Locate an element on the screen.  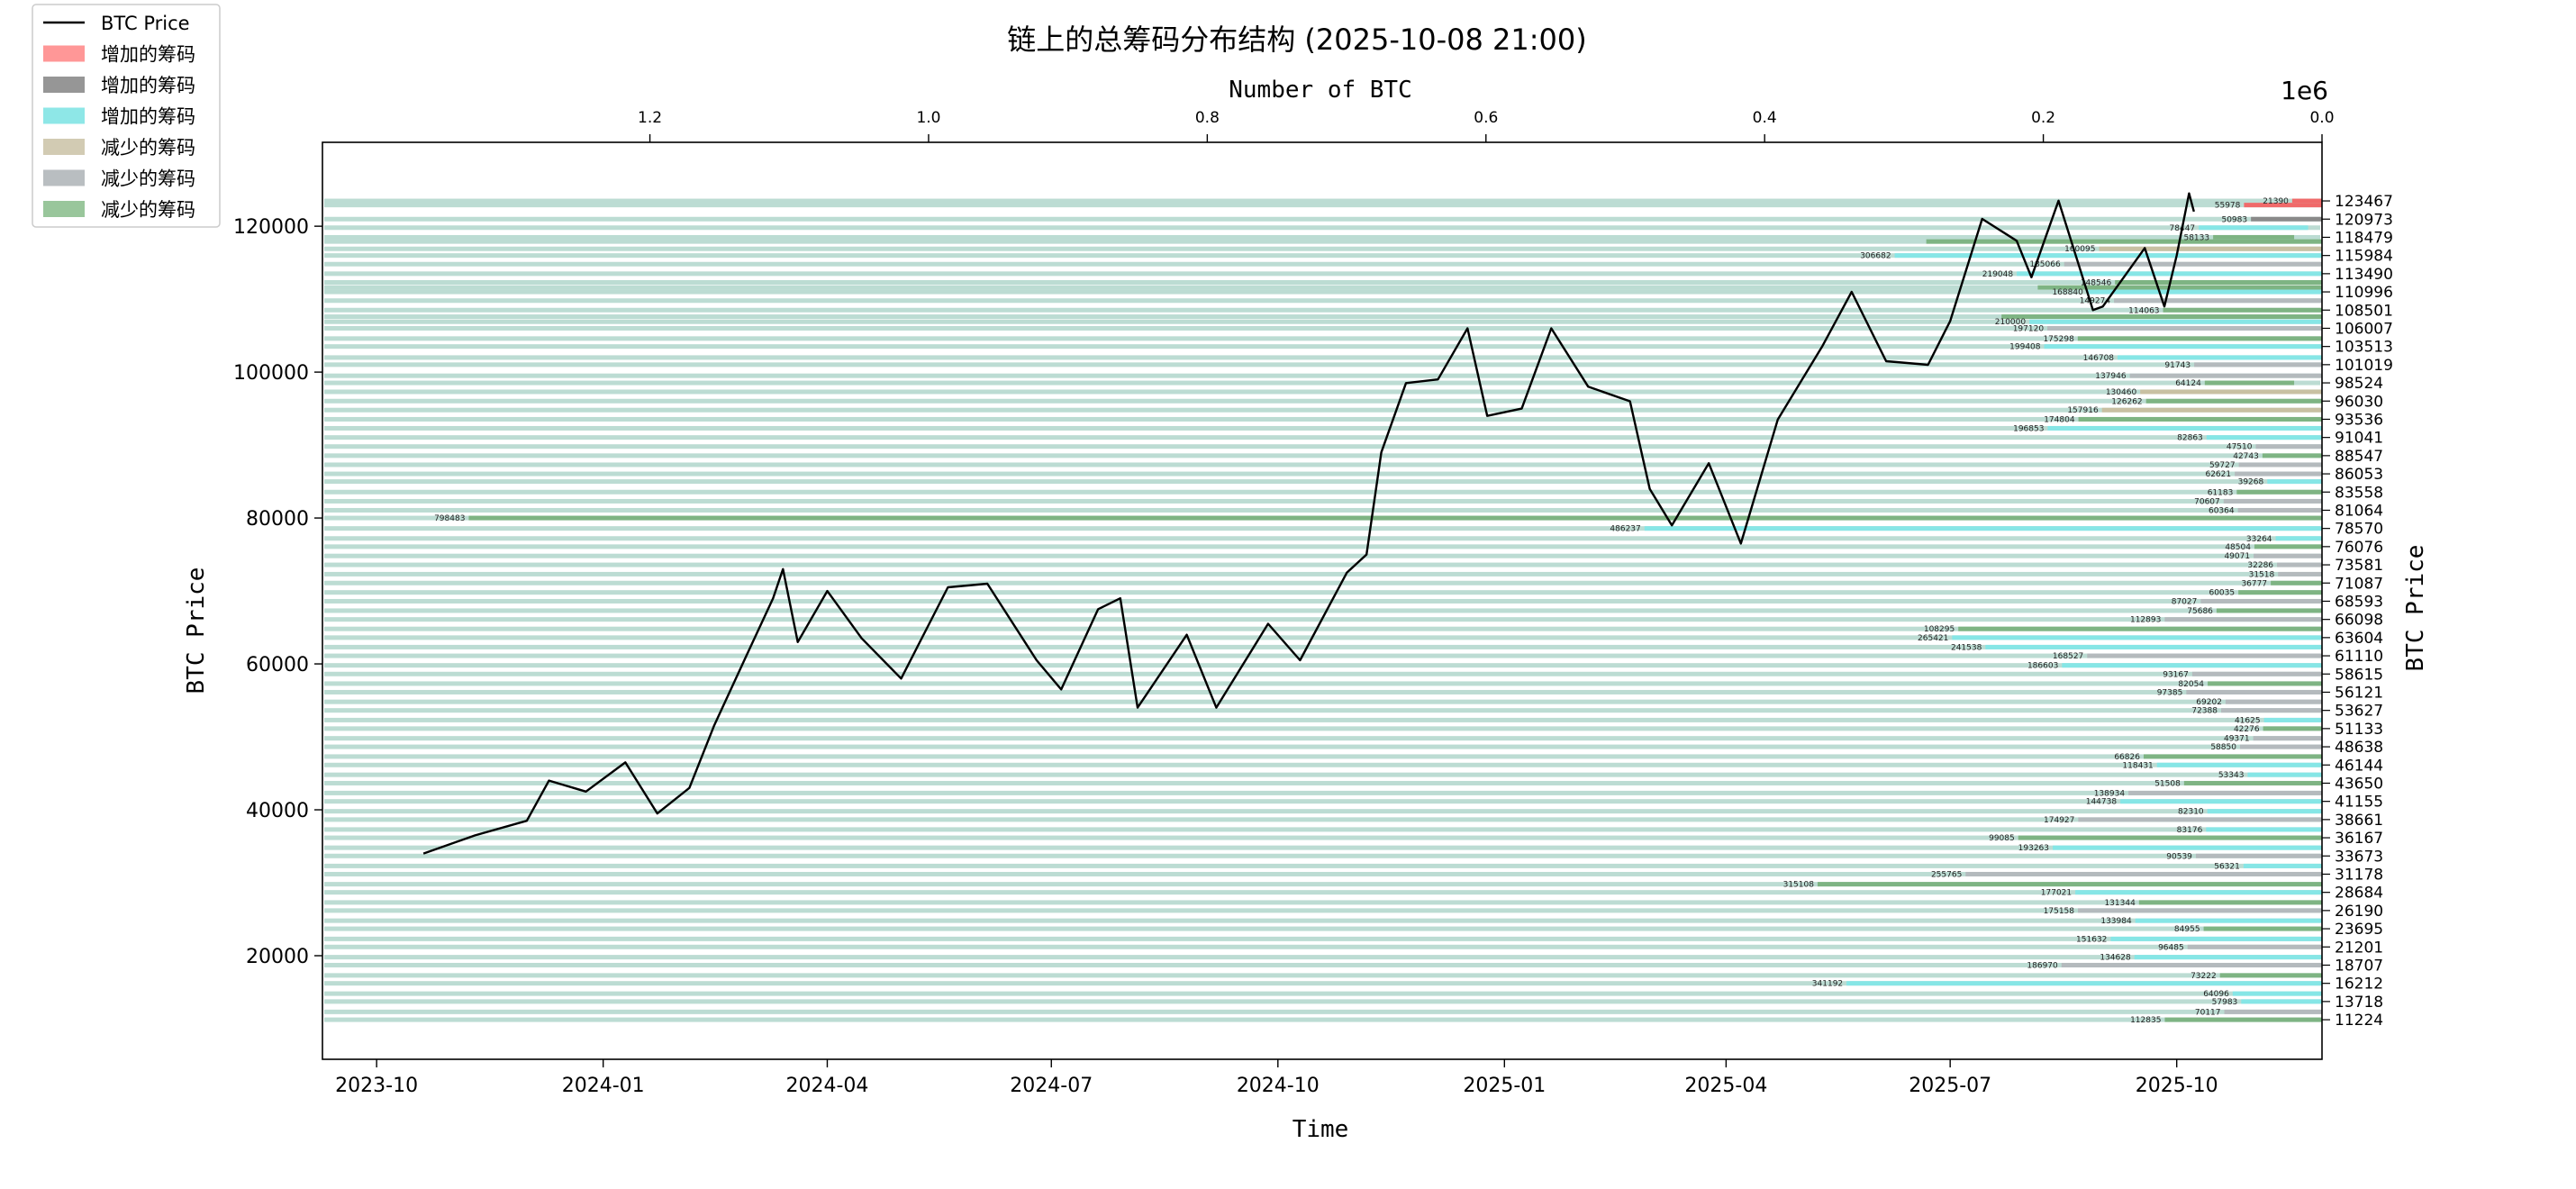
y2-tick-label-51: 63604 is located at coordinates (2359, 639).